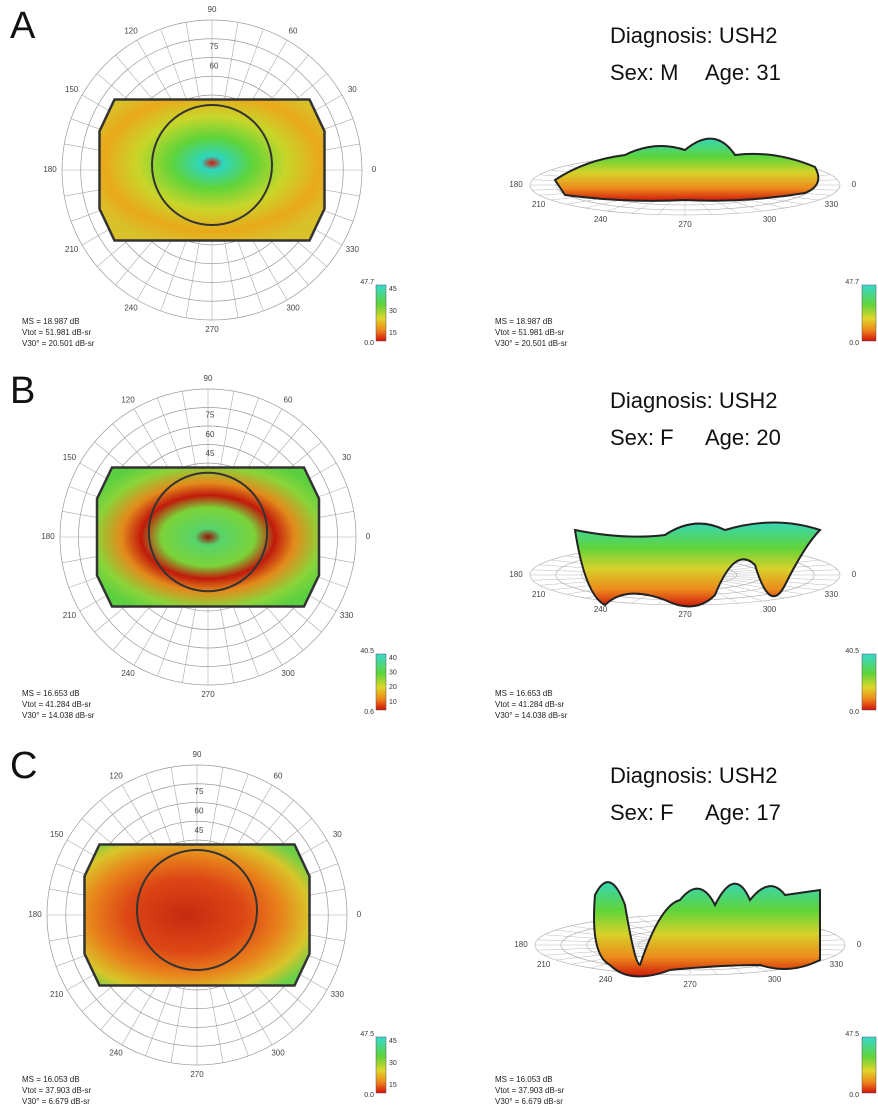  What do you see at coordinates (743, 437) in the screenshot?
I see `age: Age: 20` at bounding box center [743, 437].